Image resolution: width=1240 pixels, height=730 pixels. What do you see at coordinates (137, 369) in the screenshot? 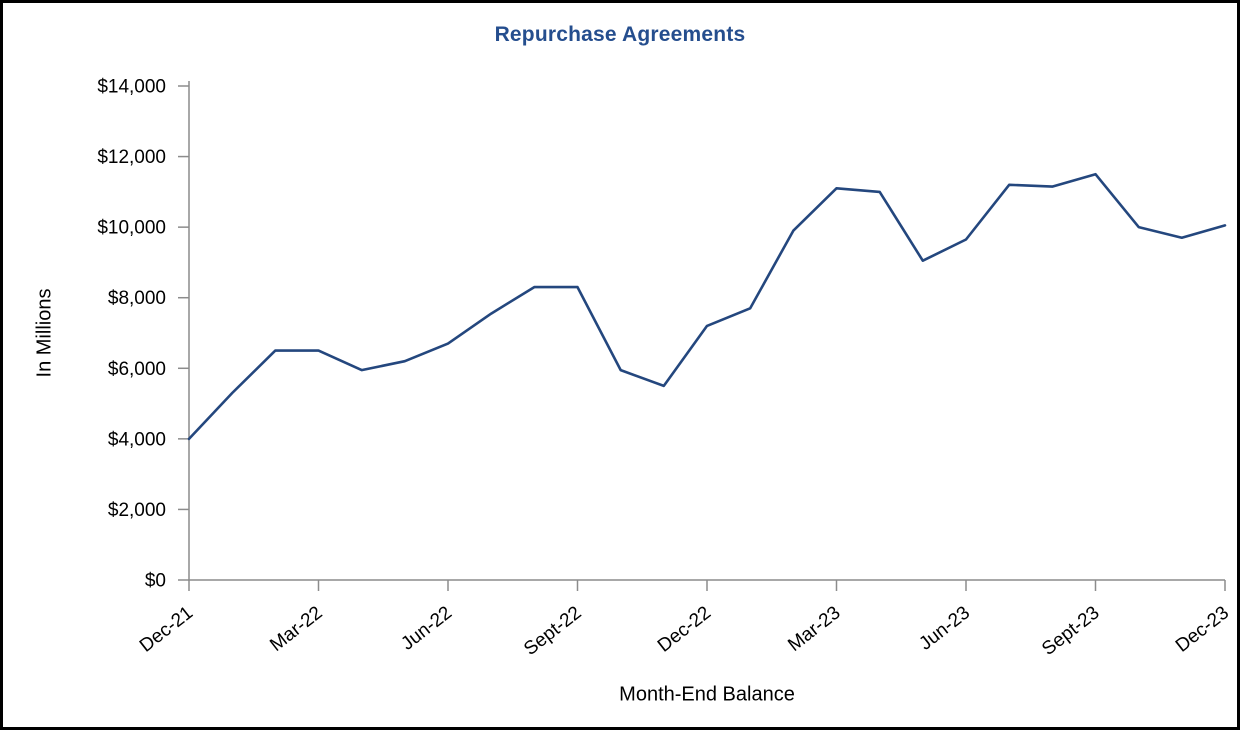
I see `y-tick-label: $6,000` at bounding box center [137, 369].